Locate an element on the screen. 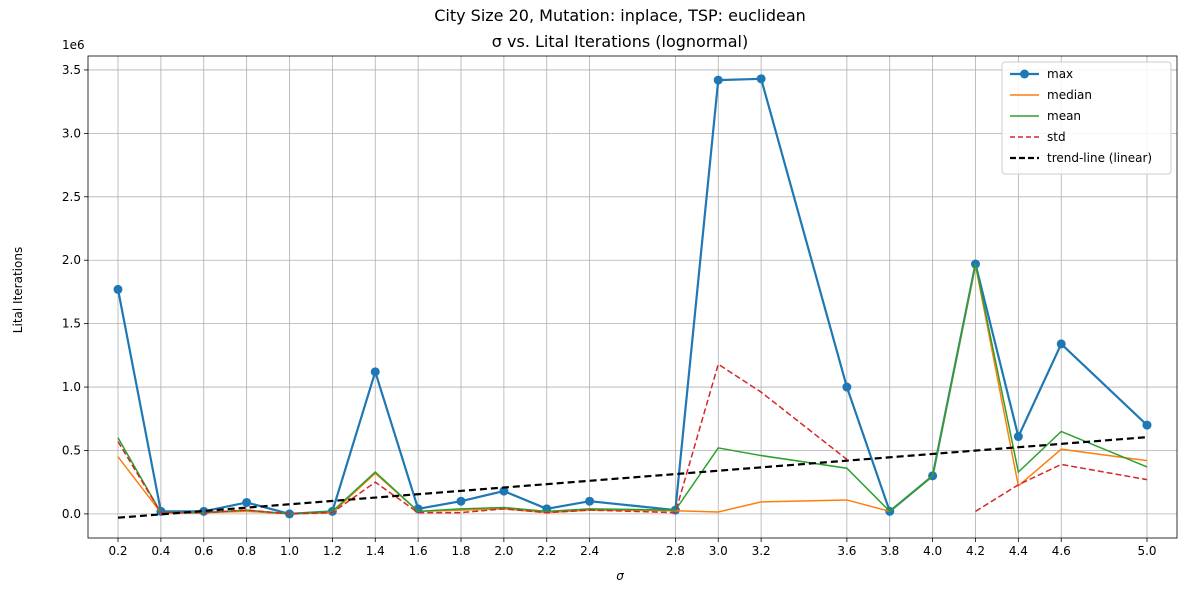  x-tick-label: 2.8 is located at coordinates (675, 551).